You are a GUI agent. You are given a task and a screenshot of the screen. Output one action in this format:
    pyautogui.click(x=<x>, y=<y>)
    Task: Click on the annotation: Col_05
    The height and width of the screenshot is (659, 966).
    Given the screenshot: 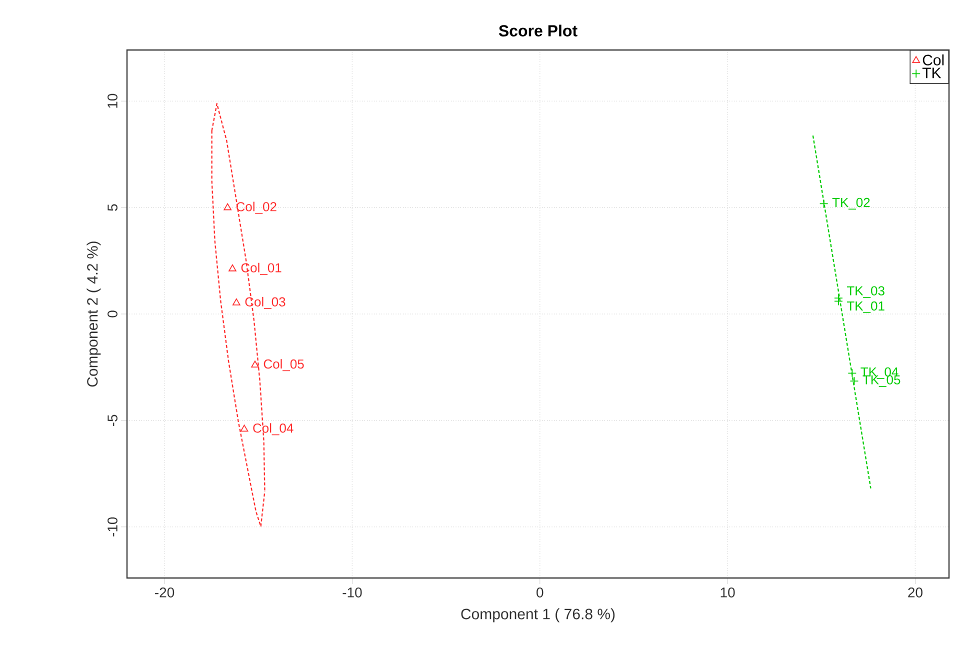 What is the action you would take?
    pyautogui.click(x=284, y=365)
    